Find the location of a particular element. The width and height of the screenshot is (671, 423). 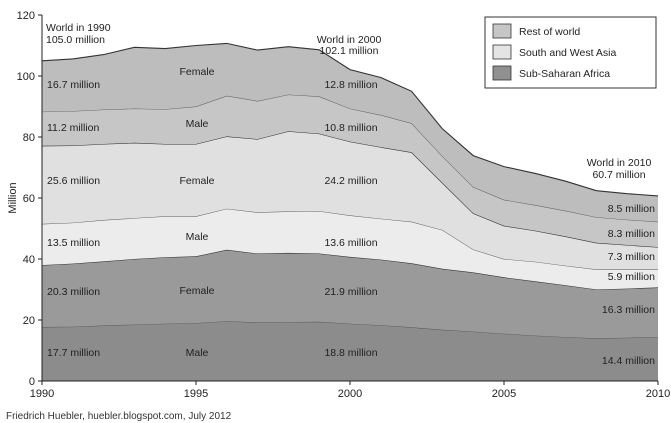

value-2010-label: 8.5 million is located at coordinates (631, 209).